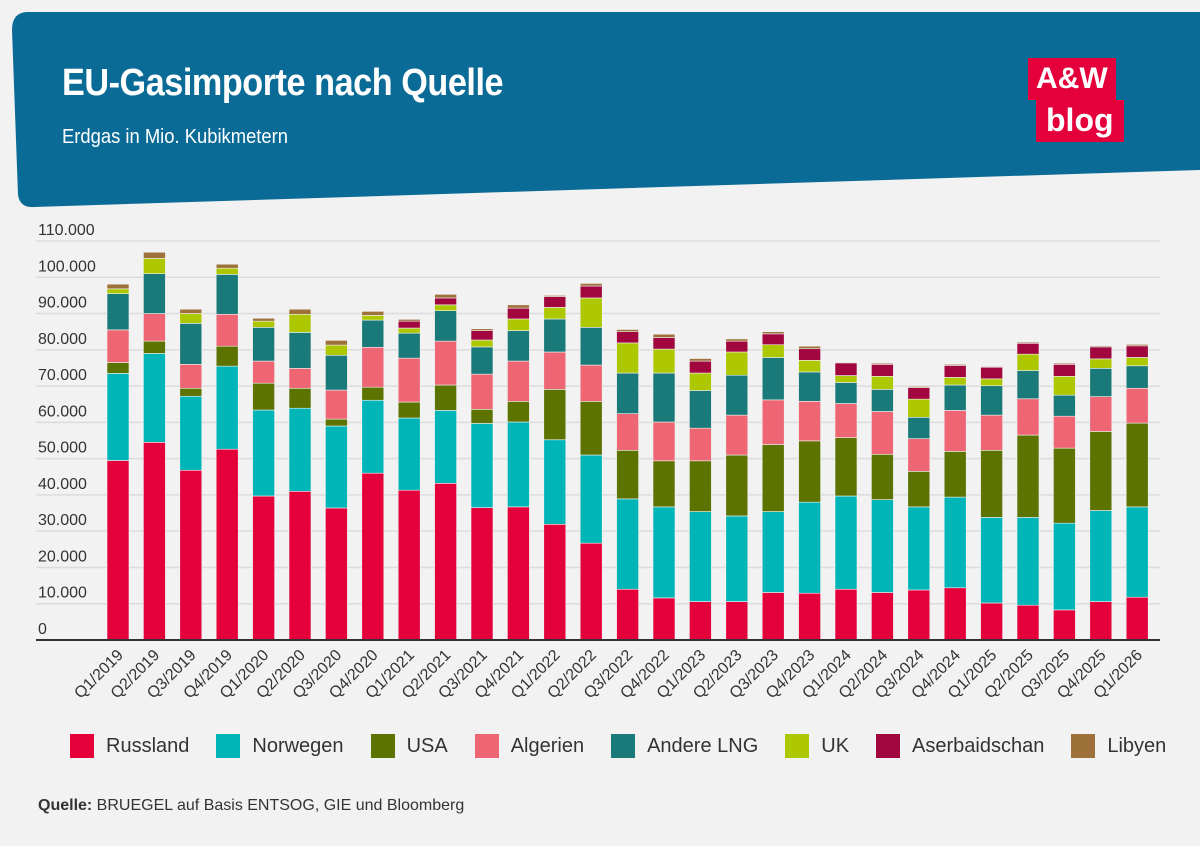  What do you see at coordinates (62, 448) in the screenshot?
I see `y-tick-label: 50.000` at bounding box center [62, 448].